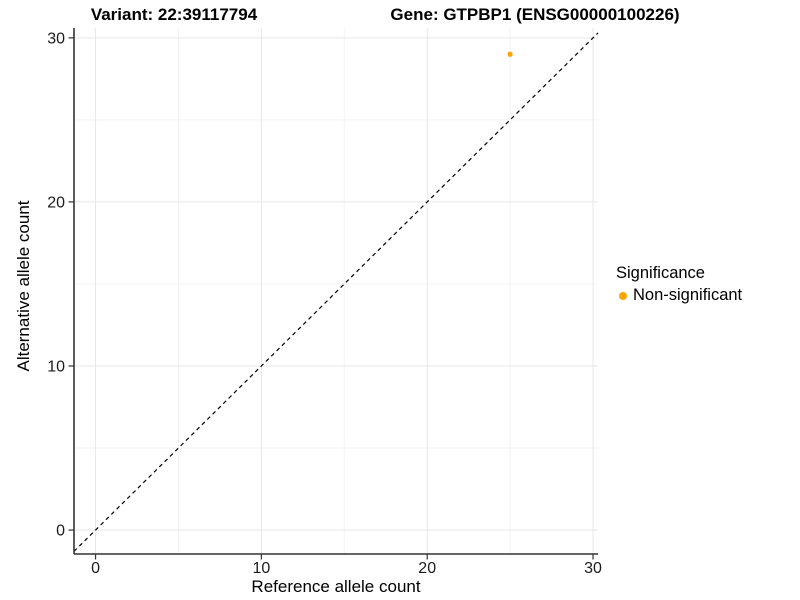 This screenshot has height=600, width=800. What do you see at coordinates (623, 295) in the screenshot?
I see `legend-point-icon` at bounding box center [623, 295].